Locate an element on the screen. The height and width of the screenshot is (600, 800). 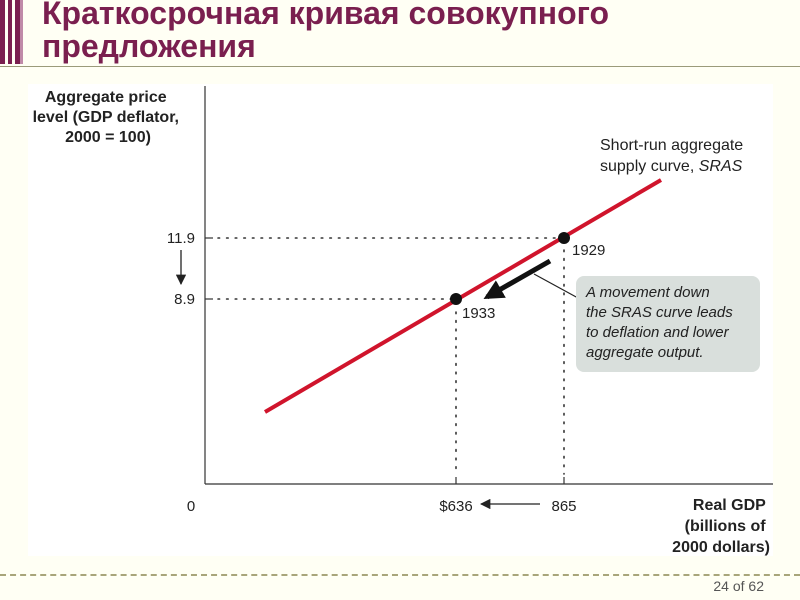
origin-label: 0 is located at coordinates (191, 506).